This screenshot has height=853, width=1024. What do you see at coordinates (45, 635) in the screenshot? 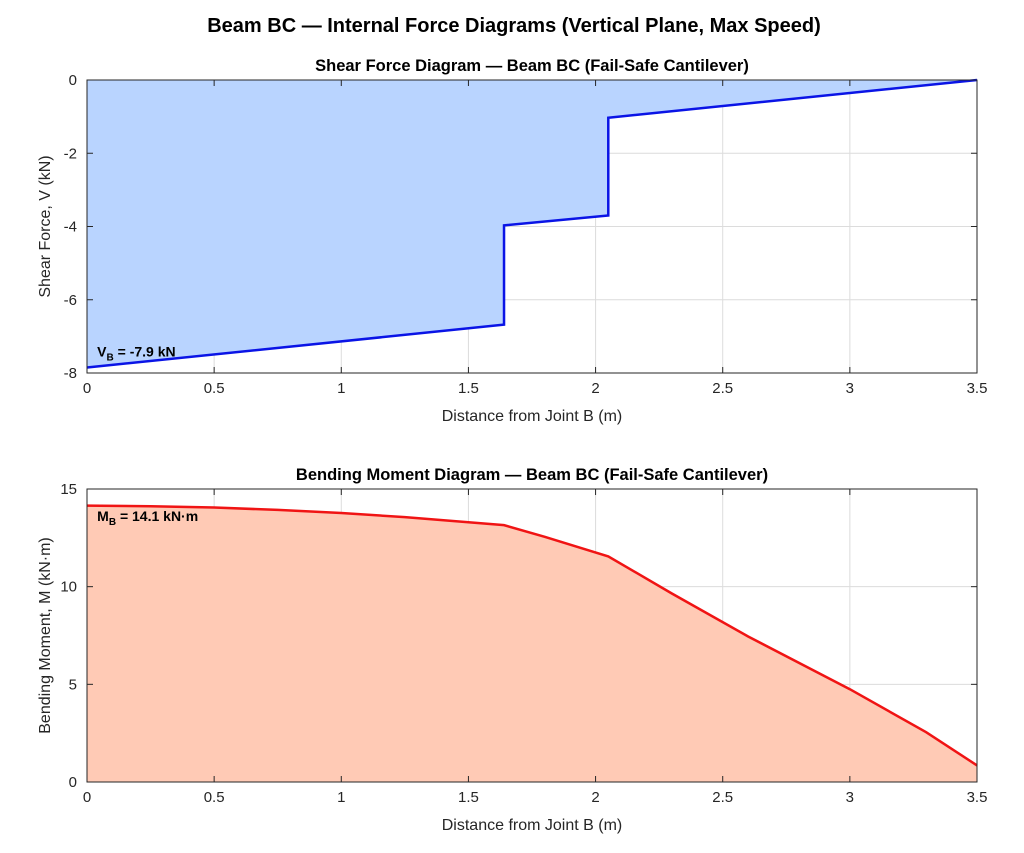
I see `moment-y-axis-label: Bending Moment, M (kN·m)` at bounding box center [45, 635].